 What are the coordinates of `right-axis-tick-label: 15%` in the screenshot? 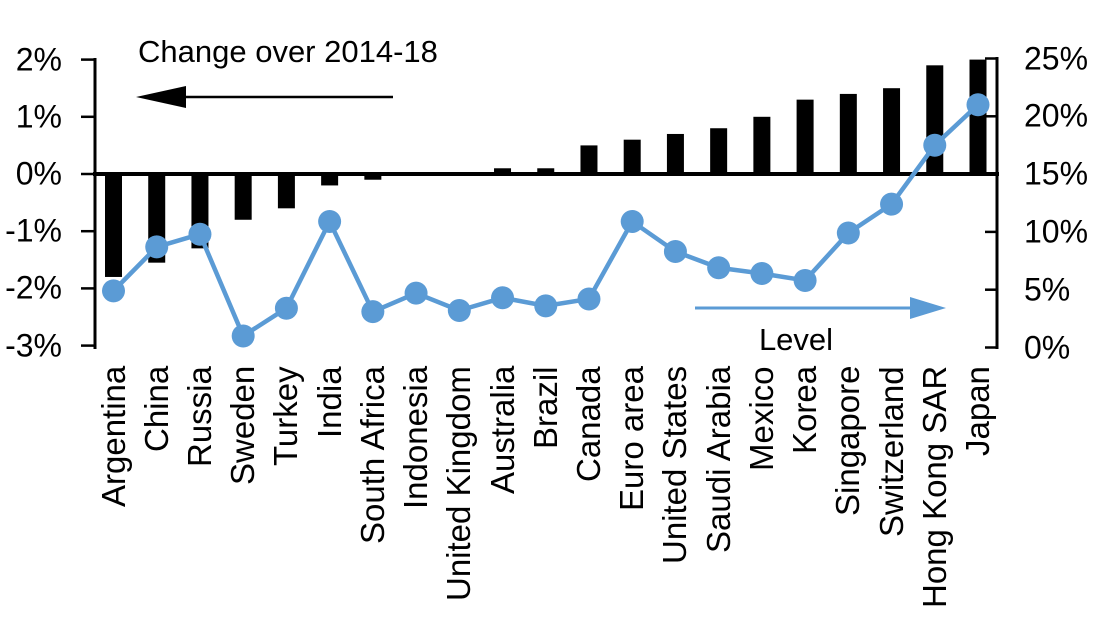 It's located at (1056, 173).